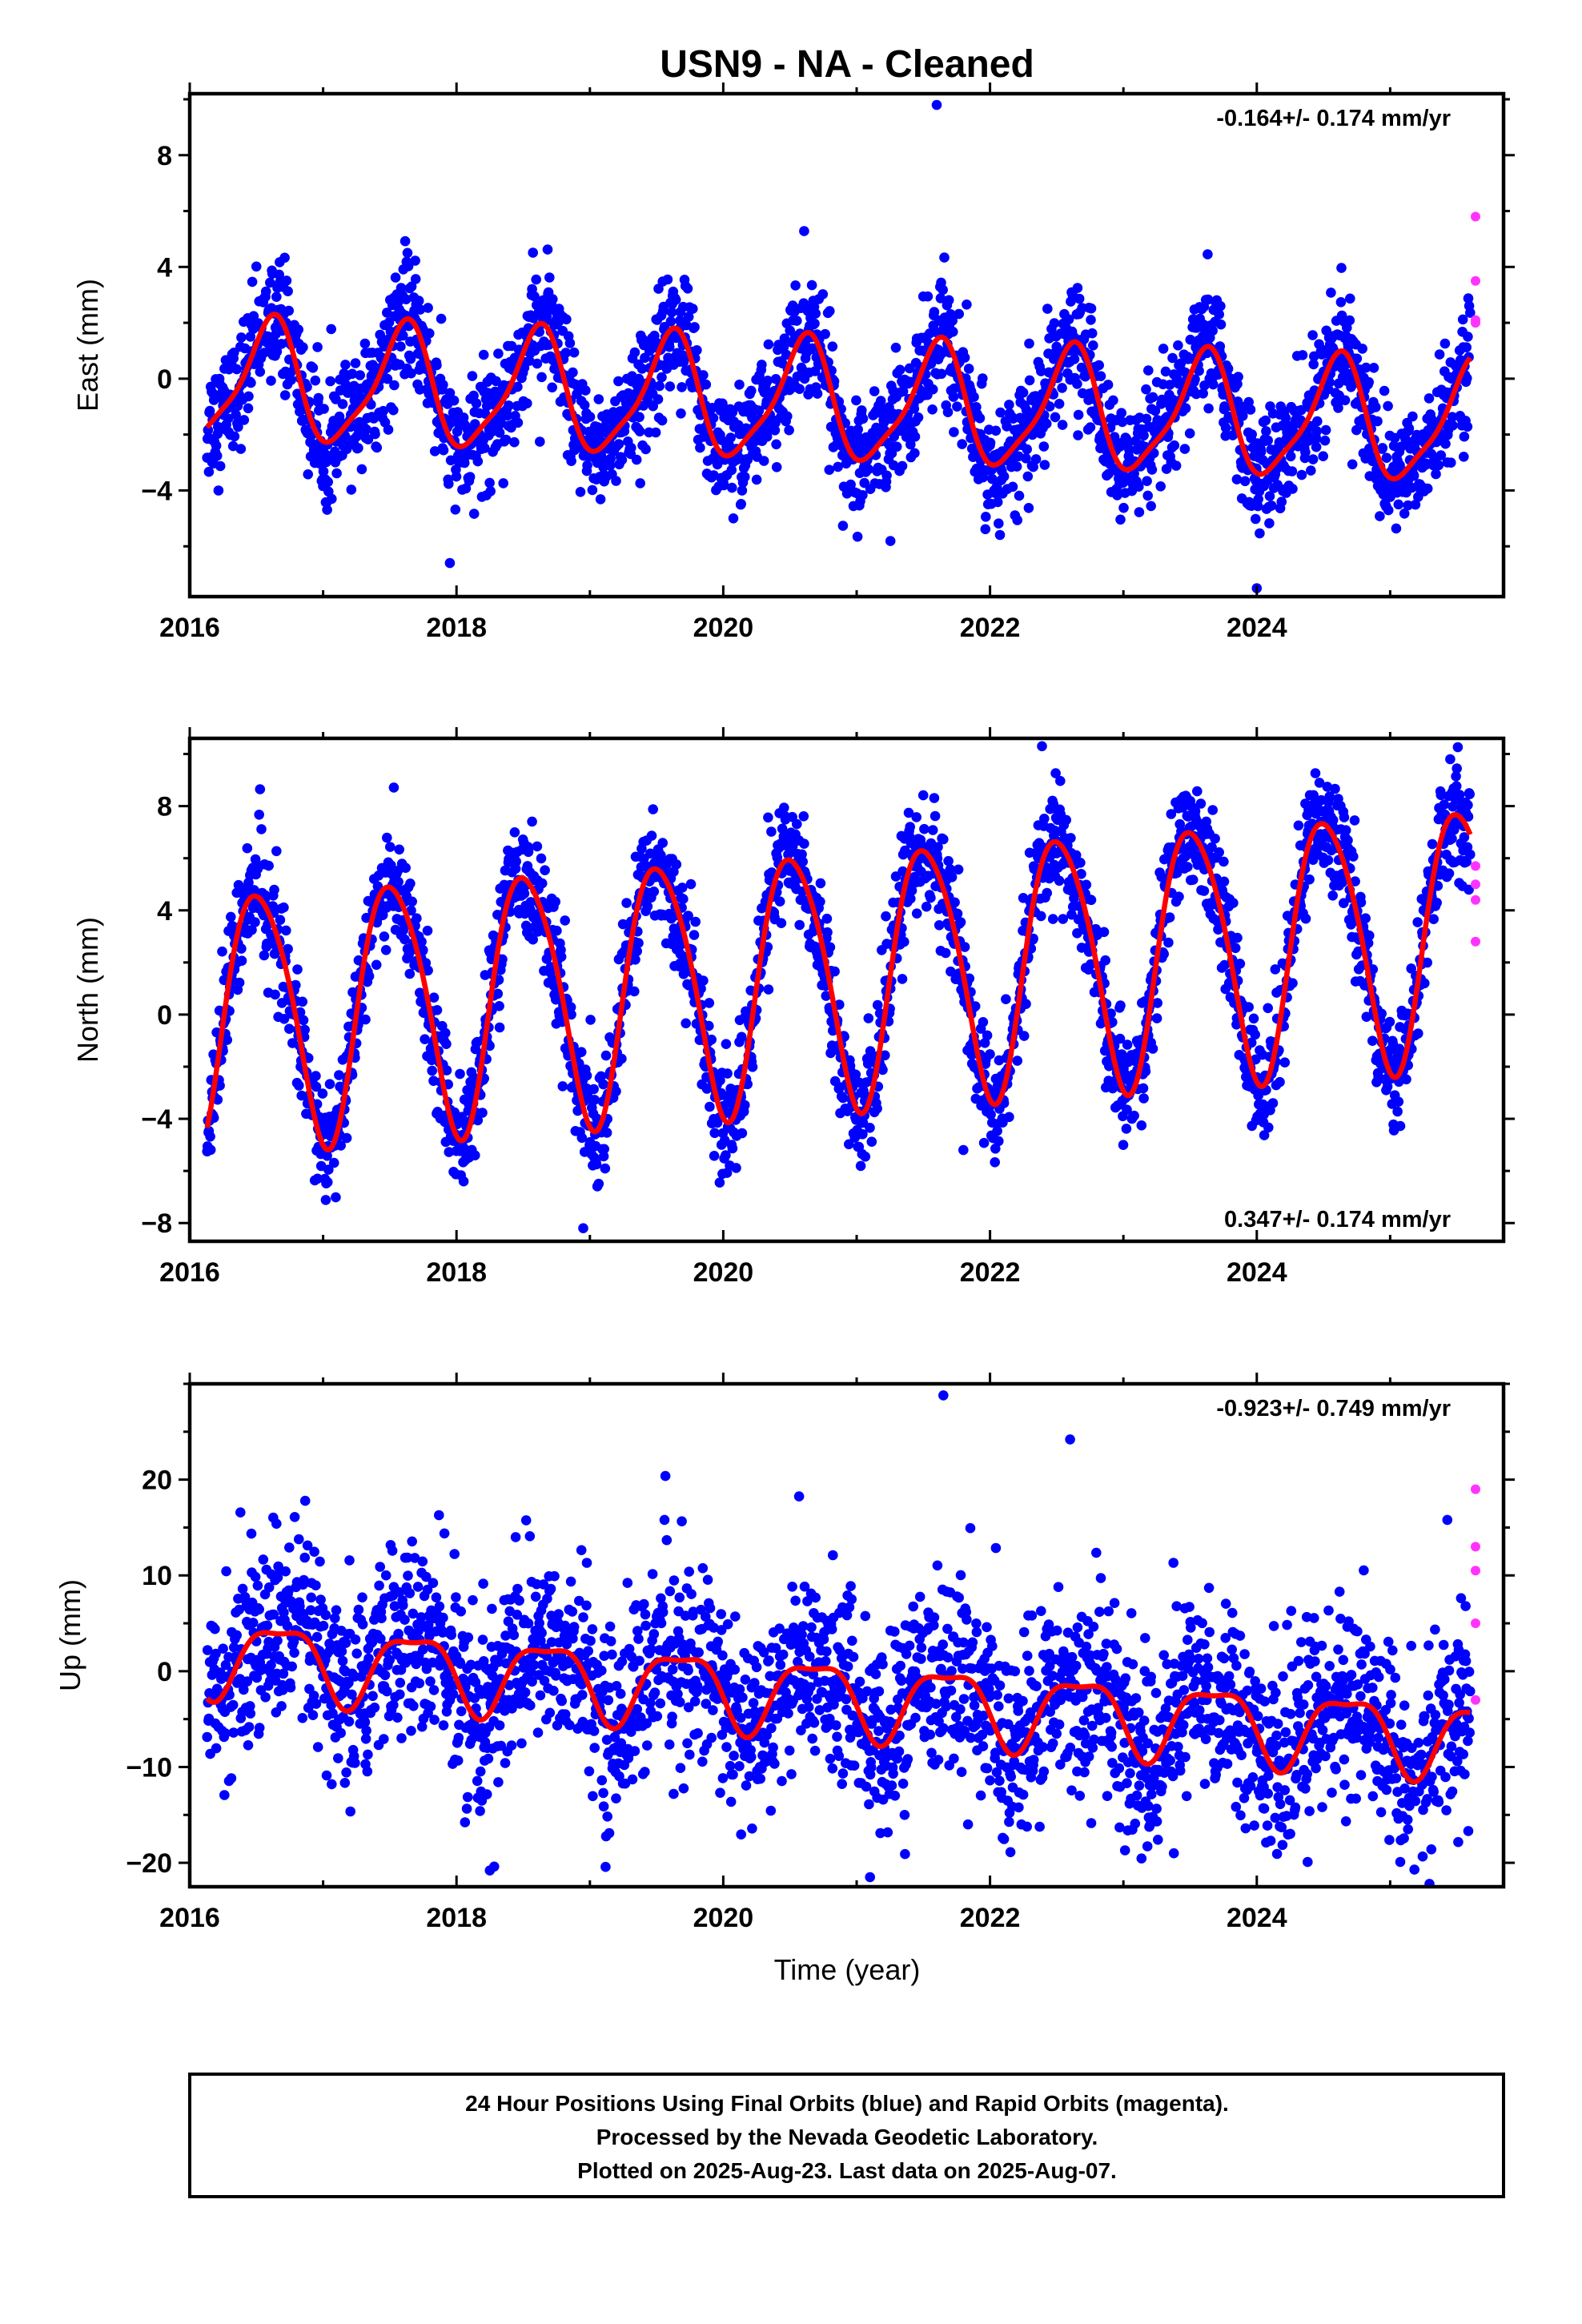  What do you see at coordinates (1475, 280) in the screenshot?
I see `rapid-orbit-point` at bounding box center [1475, 280].